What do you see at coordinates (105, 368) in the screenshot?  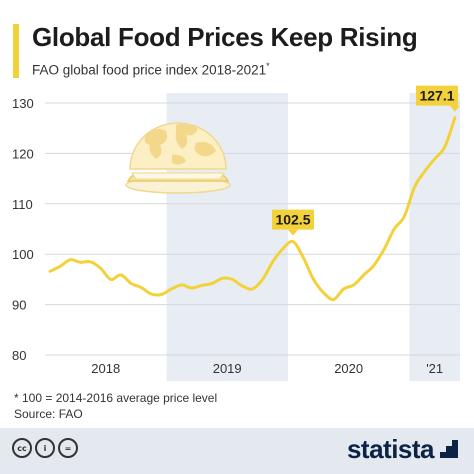 I see `x-tick-label: 2018` at bounding box center [105, 368].